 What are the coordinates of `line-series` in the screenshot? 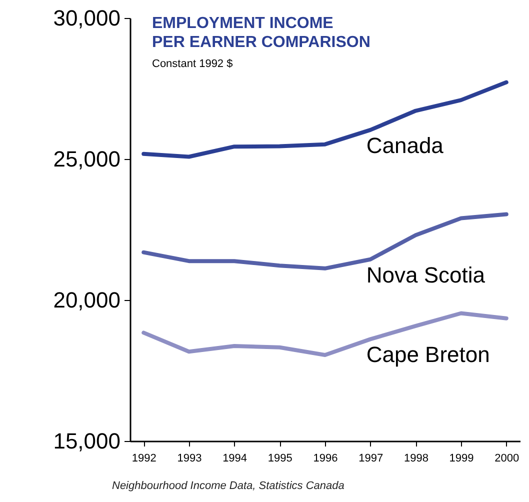 It's located at (325, 119).